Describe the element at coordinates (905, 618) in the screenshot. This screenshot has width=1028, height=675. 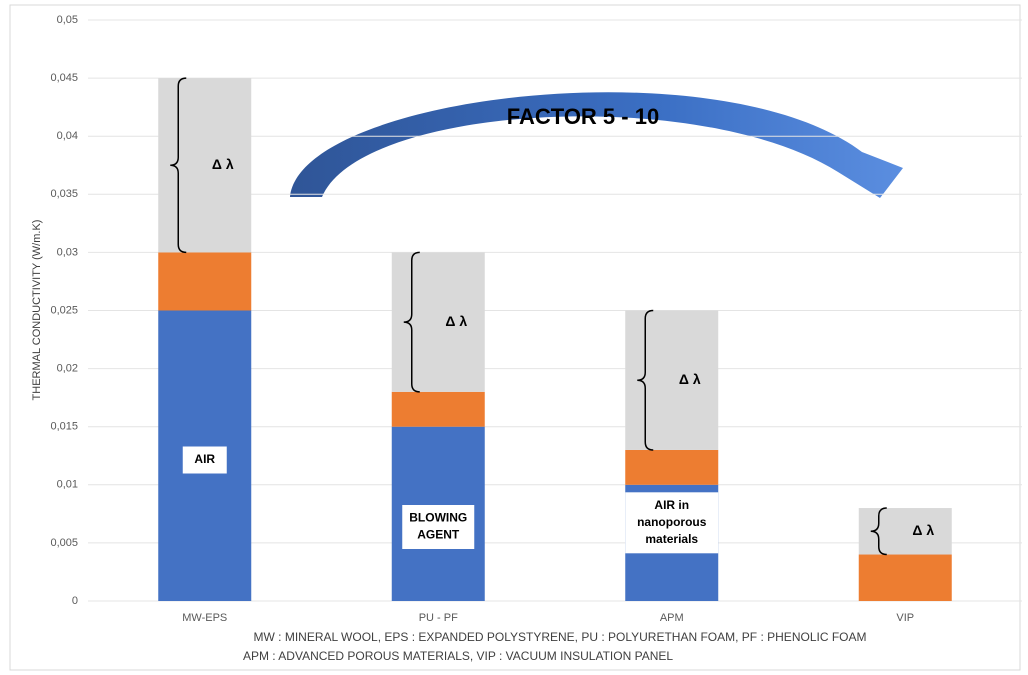
I see `x-tick-label: VIP` at that location.